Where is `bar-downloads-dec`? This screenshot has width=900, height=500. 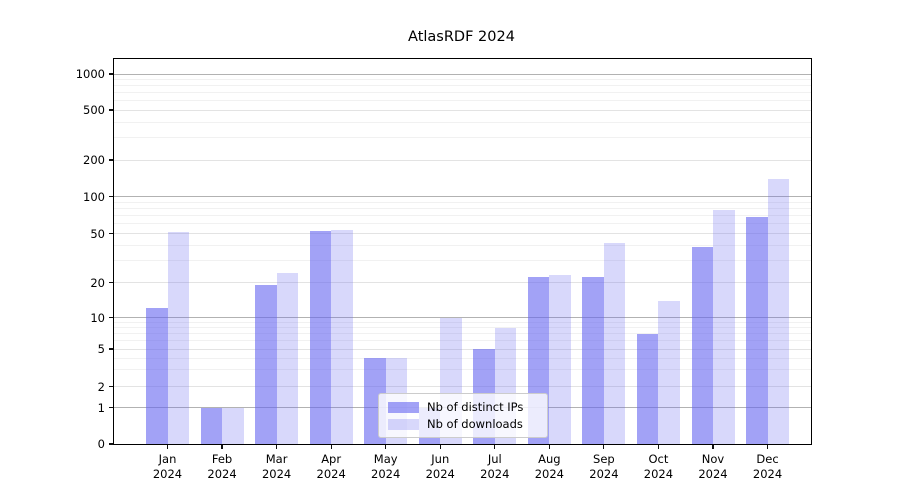
bar-downloads-dec is located at coordinates (778, 311).